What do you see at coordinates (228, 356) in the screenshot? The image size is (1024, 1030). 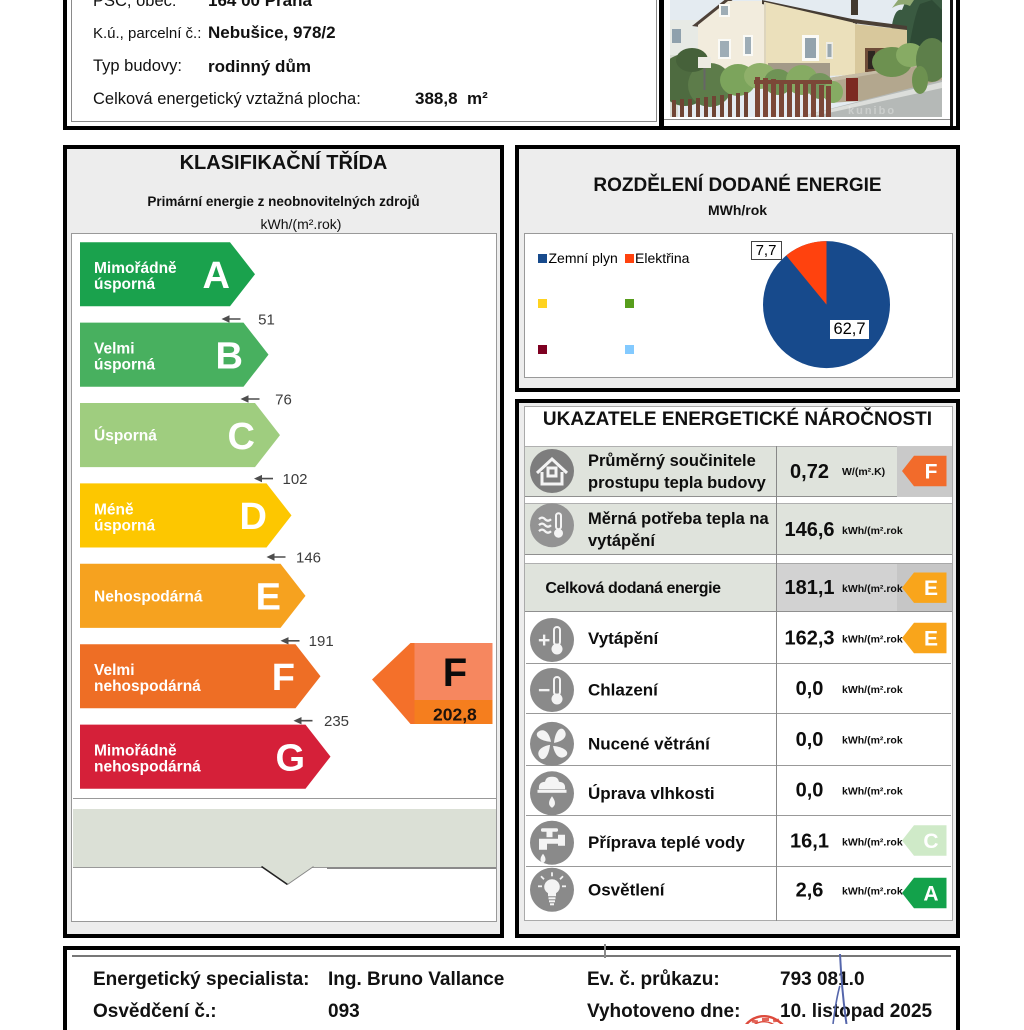 I see `svg-text: B` at bounding box center [228, 356].